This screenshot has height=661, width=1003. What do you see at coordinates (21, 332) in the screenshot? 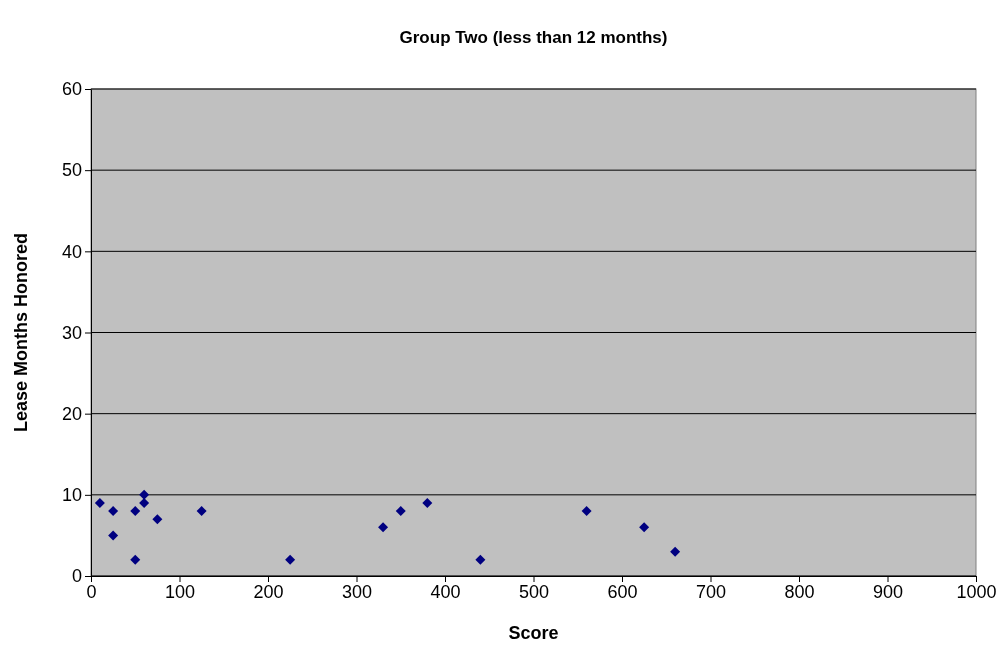
I see `y-axis-title: Lease Months Honored` at bounding box center [21, 332].